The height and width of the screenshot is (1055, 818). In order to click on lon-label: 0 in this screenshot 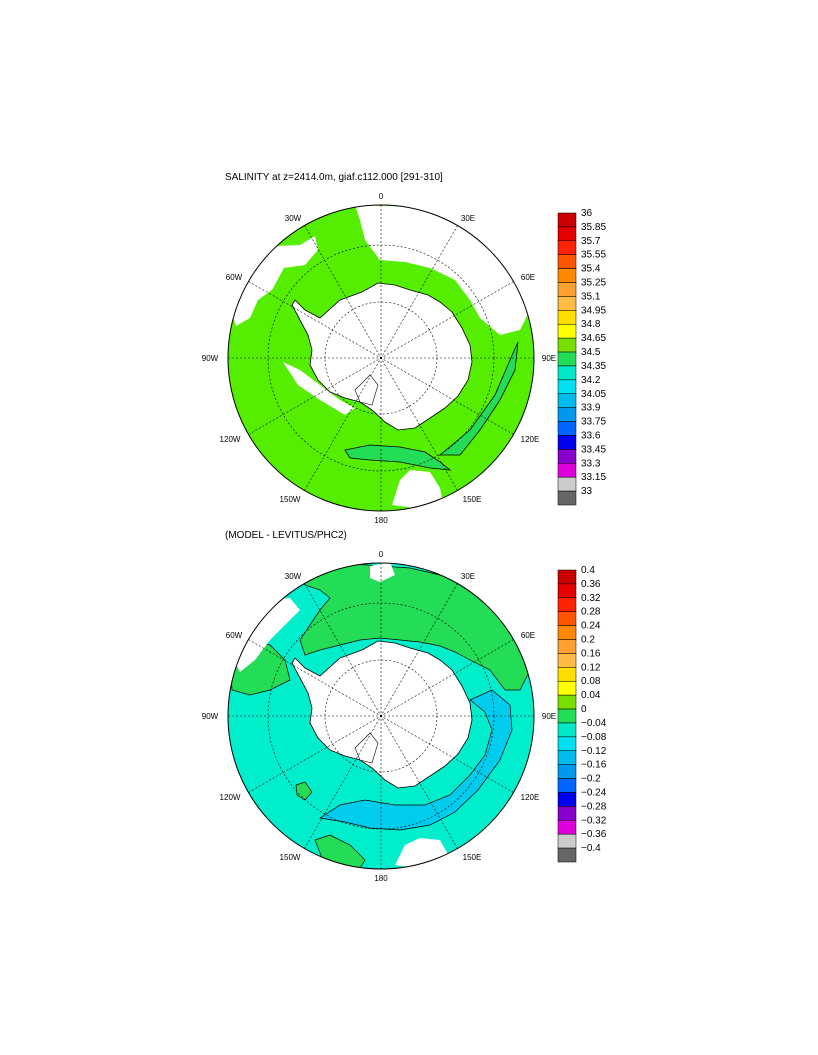, I will do `click(381, 196)`.